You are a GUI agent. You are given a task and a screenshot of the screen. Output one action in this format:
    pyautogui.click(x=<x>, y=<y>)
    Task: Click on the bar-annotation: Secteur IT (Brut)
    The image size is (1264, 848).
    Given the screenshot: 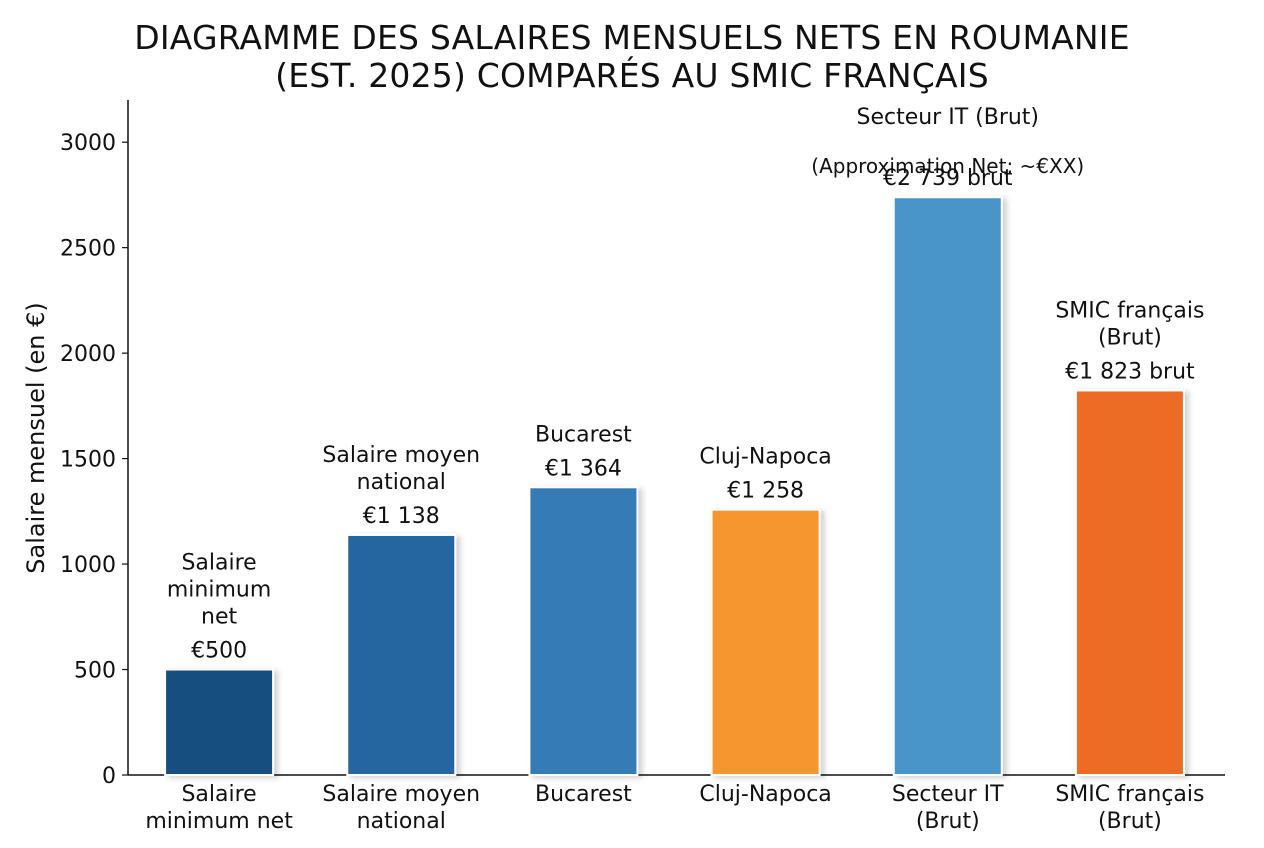 What is the action you would take?
    pyautogui.click(x=947, y=117)
    